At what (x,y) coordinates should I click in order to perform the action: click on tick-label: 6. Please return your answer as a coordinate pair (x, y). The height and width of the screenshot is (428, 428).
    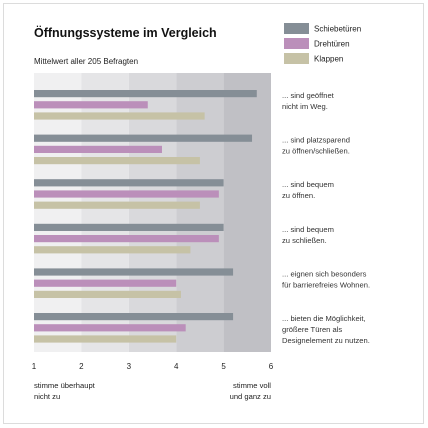
    Looking at the image, I should click on (271, 366).